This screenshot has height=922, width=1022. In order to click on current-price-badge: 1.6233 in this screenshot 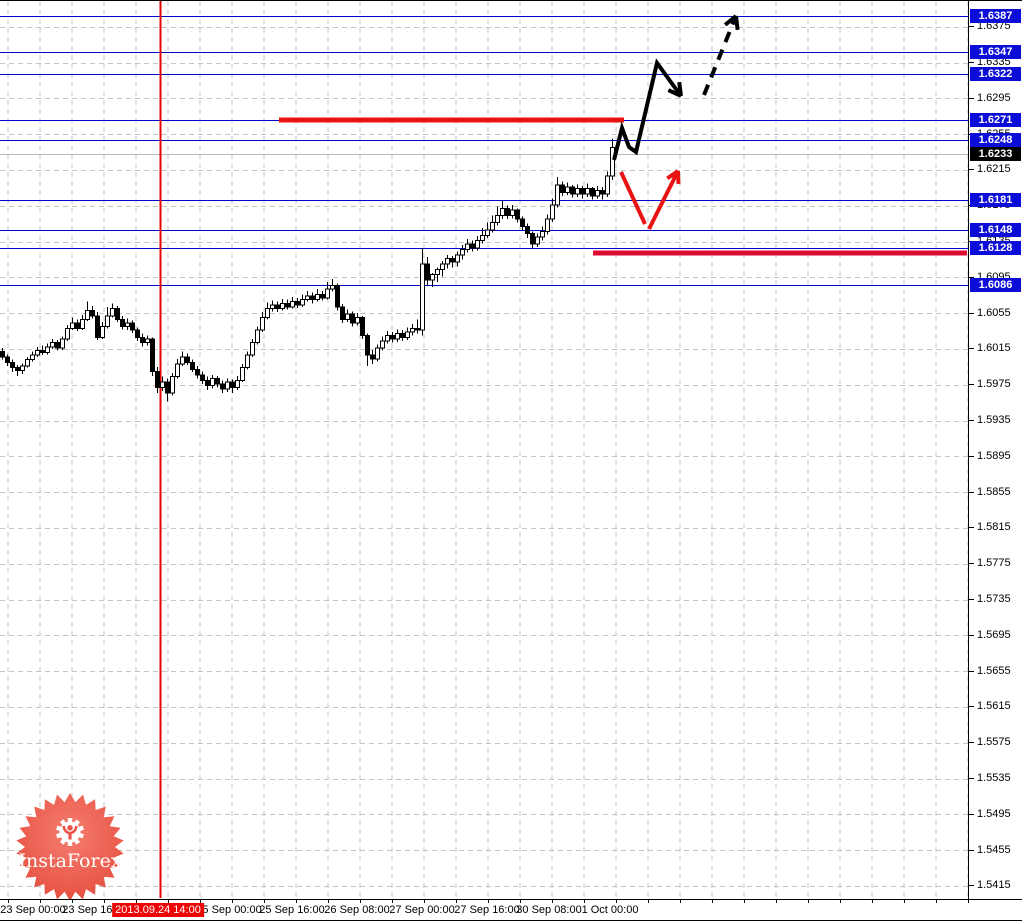, I will do `click(995, 153)`.